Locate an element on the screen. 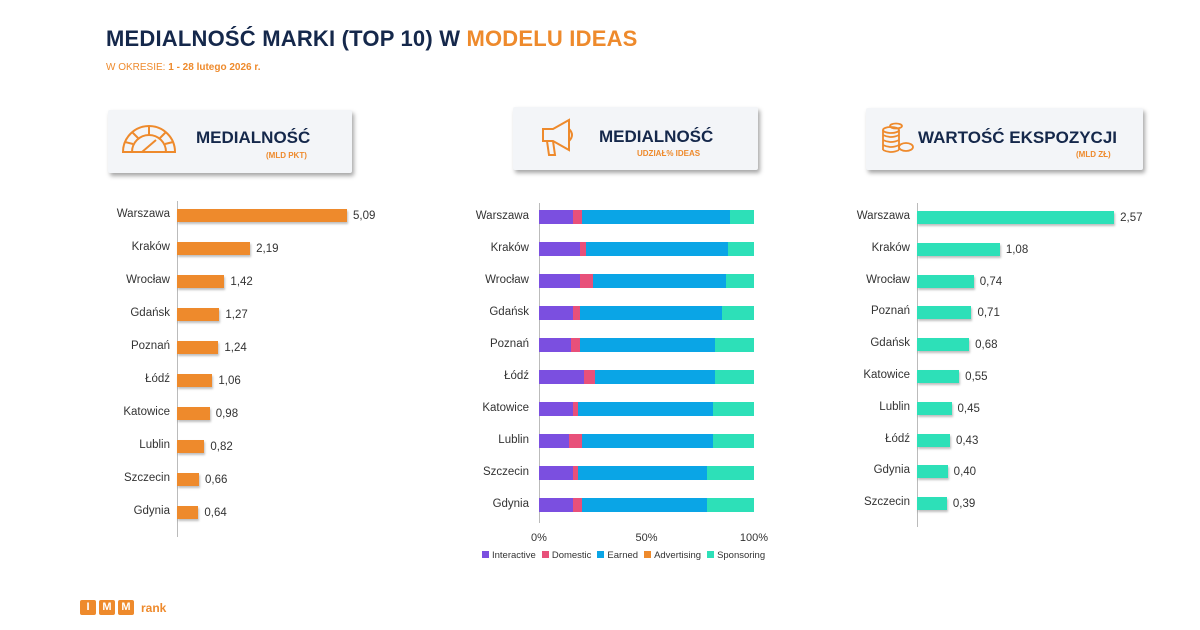 Image resolution: width=1200 pixels, height=630 pixels. value-label: 0,39 is located at coordinates (964, 504).